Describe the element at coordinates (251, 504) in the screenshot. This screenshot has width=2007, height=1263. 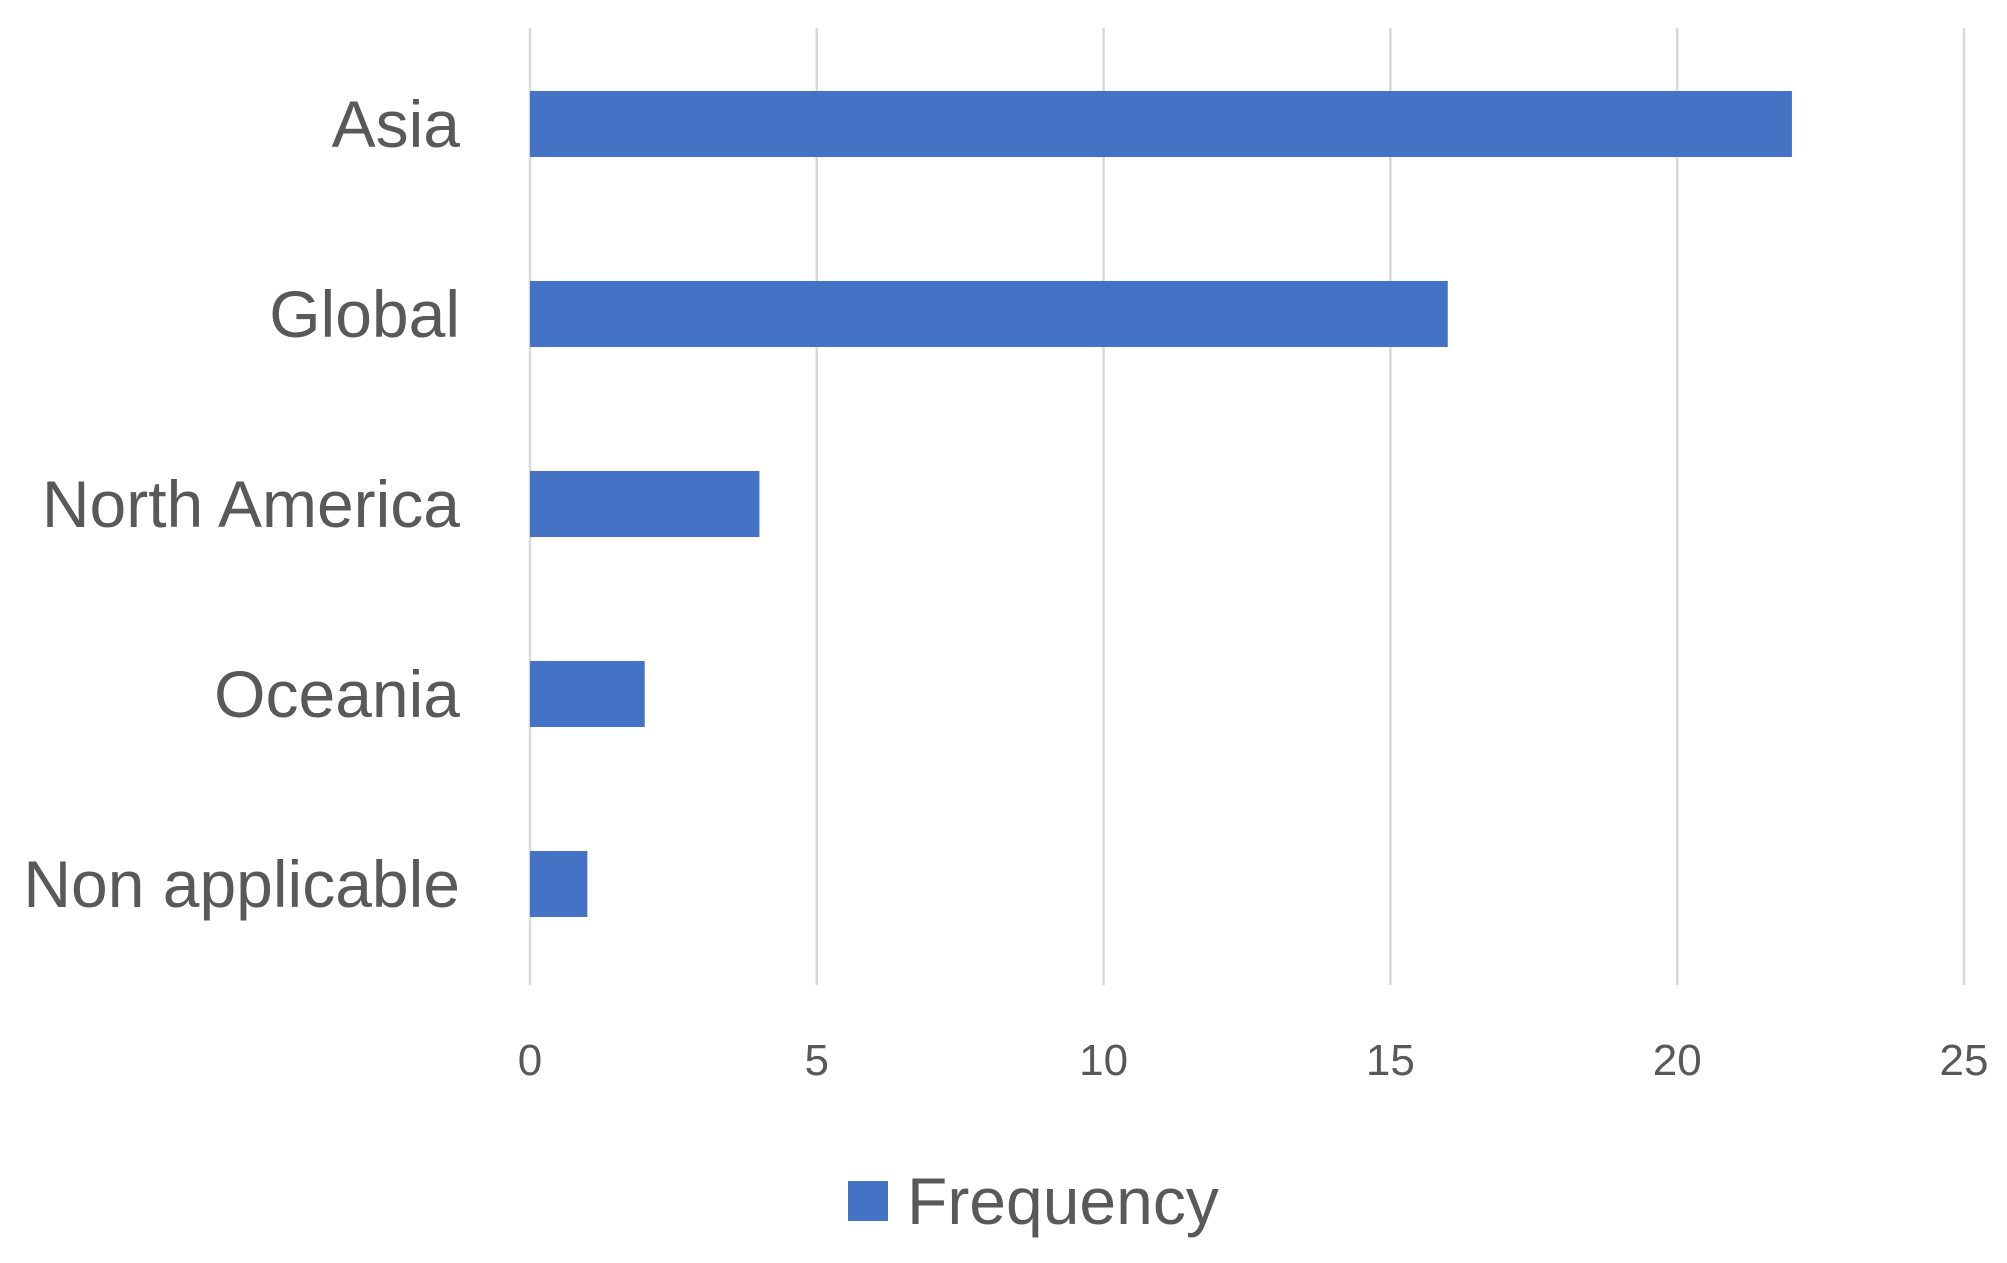
I see `category-label-north-america: North America` at that location.